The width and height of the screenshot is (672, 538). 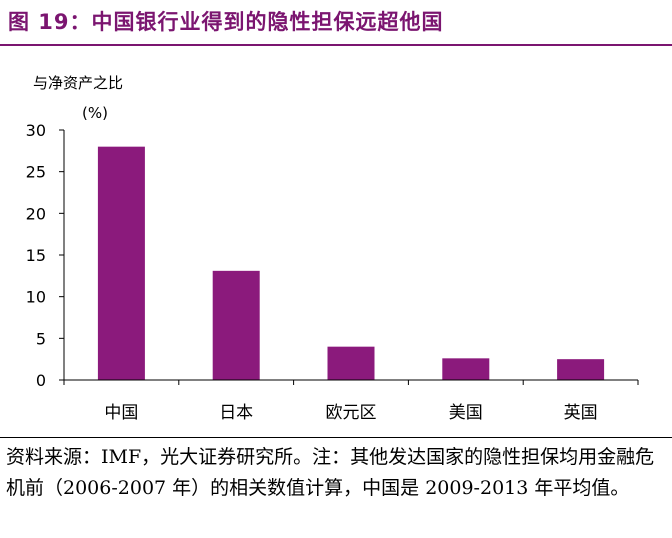 I want to click on y-tick-label: 20, so click(x=36, y=213).